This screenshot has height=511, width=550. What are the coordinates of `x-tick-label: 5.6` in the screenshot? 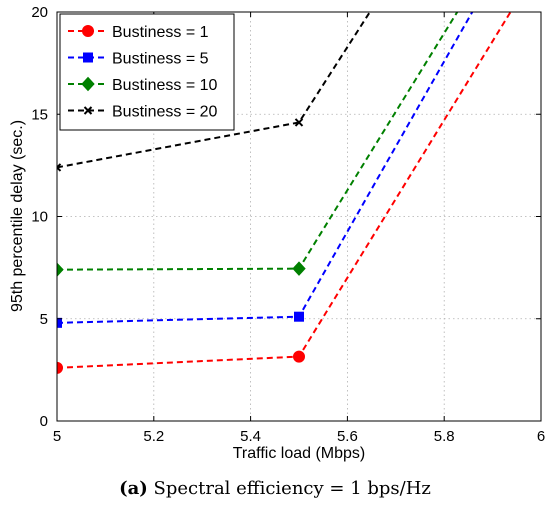 It's located at (347, 436).